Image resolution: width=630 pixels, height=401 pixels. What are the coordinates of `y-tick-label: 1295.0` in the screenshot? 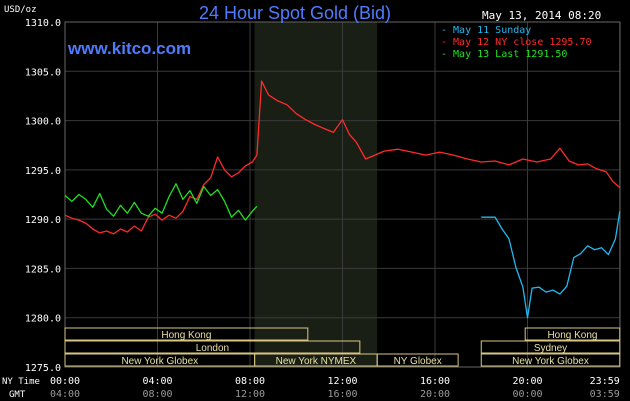 It's located at (43, 171).